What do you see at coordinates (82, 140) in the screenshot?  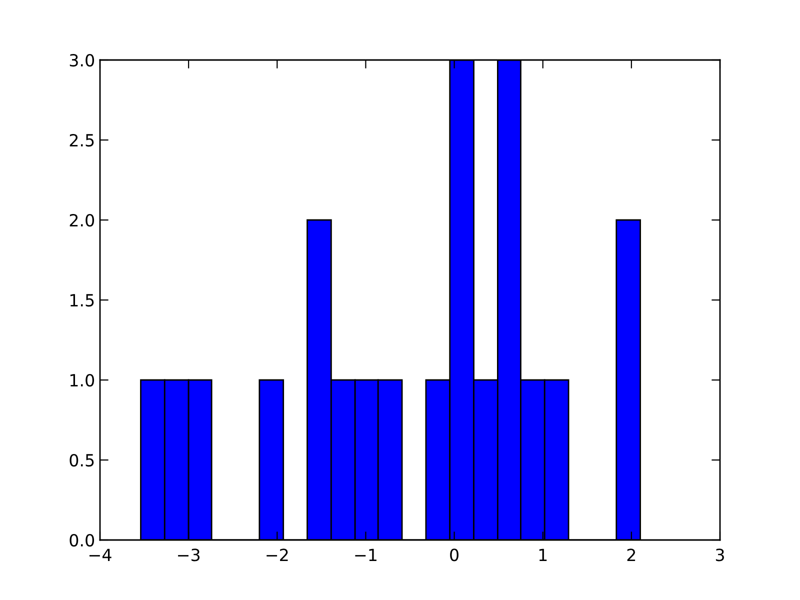 I see `y-tick-label: 2.5` at bounding box center [82, 140].